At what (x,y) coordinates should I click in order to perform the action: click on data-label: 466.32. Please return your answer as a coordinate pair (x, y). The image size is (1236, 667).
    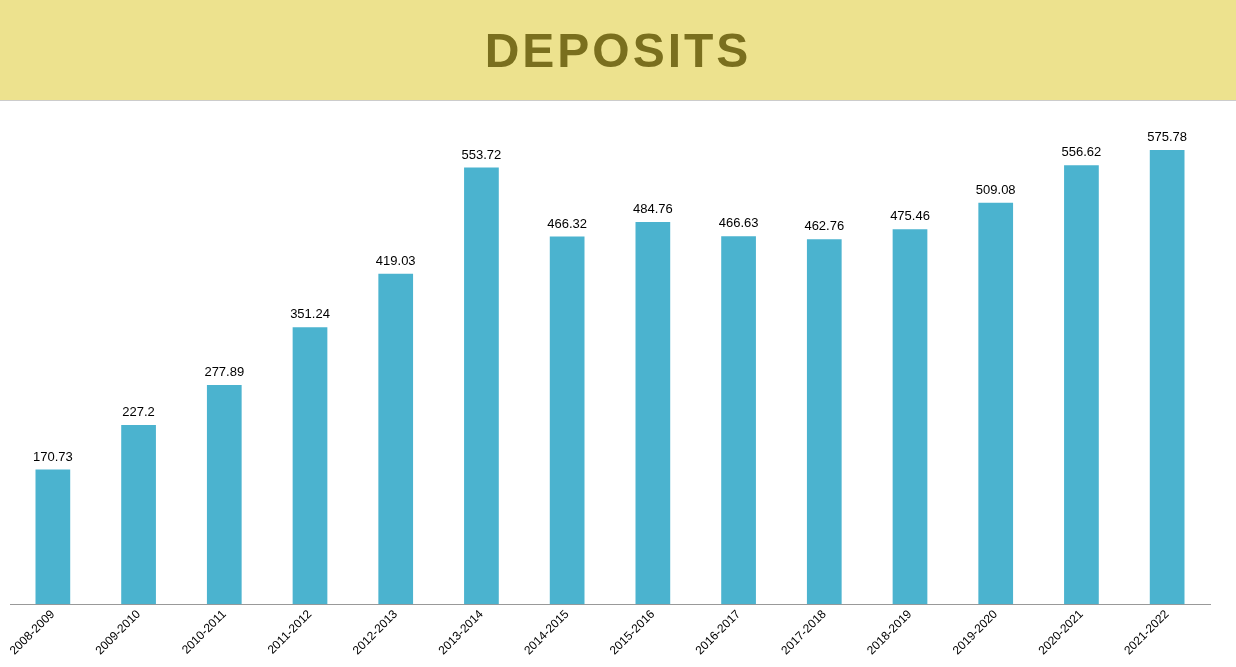
    Looking at the image, I should click on (567, 223).